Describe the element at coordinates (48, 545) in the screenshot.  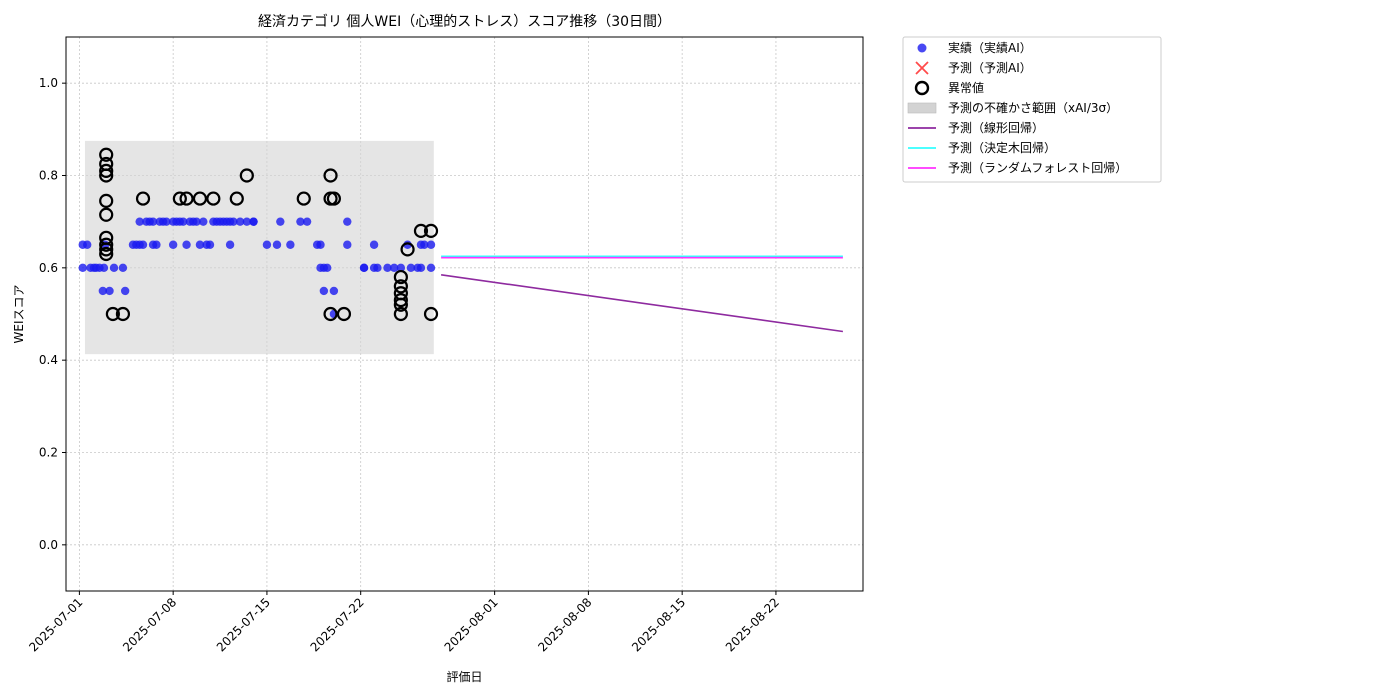
I see `y-tick-label: 0.0` at that location.